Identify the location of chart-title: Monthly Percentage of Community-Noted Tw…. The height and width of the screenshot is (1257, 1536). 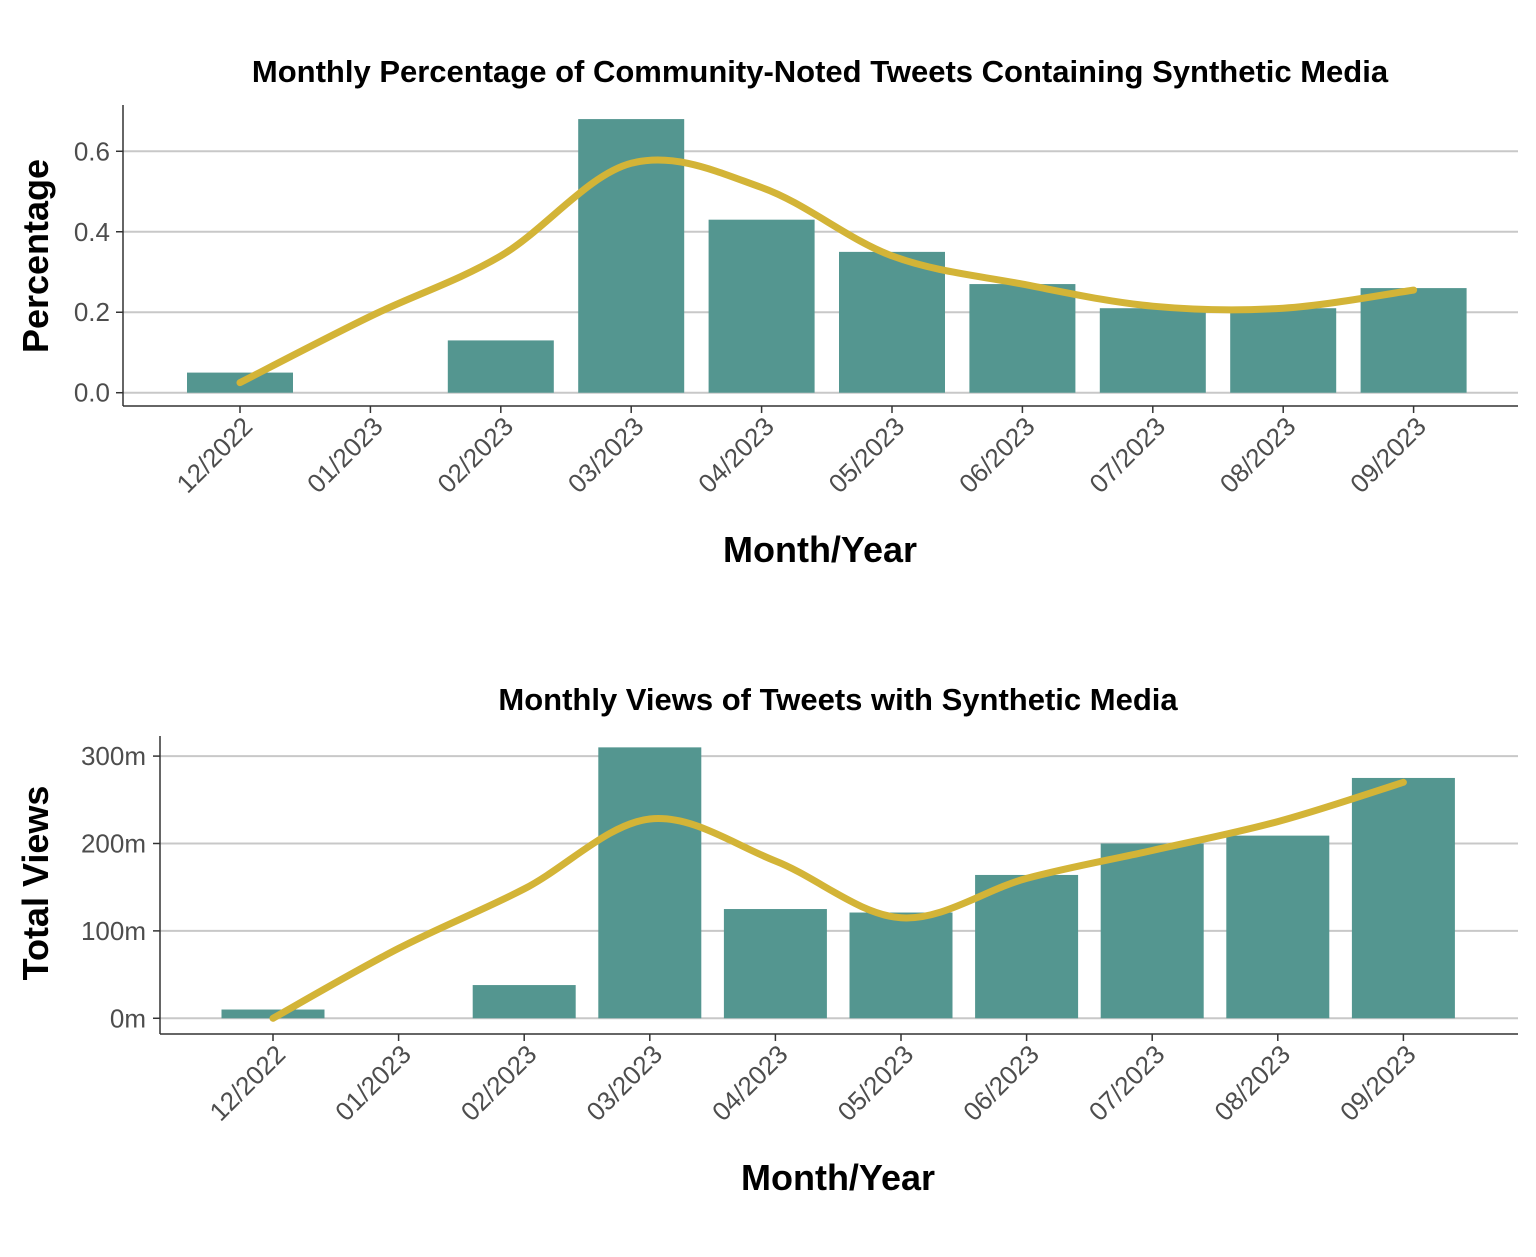
(820, 71).